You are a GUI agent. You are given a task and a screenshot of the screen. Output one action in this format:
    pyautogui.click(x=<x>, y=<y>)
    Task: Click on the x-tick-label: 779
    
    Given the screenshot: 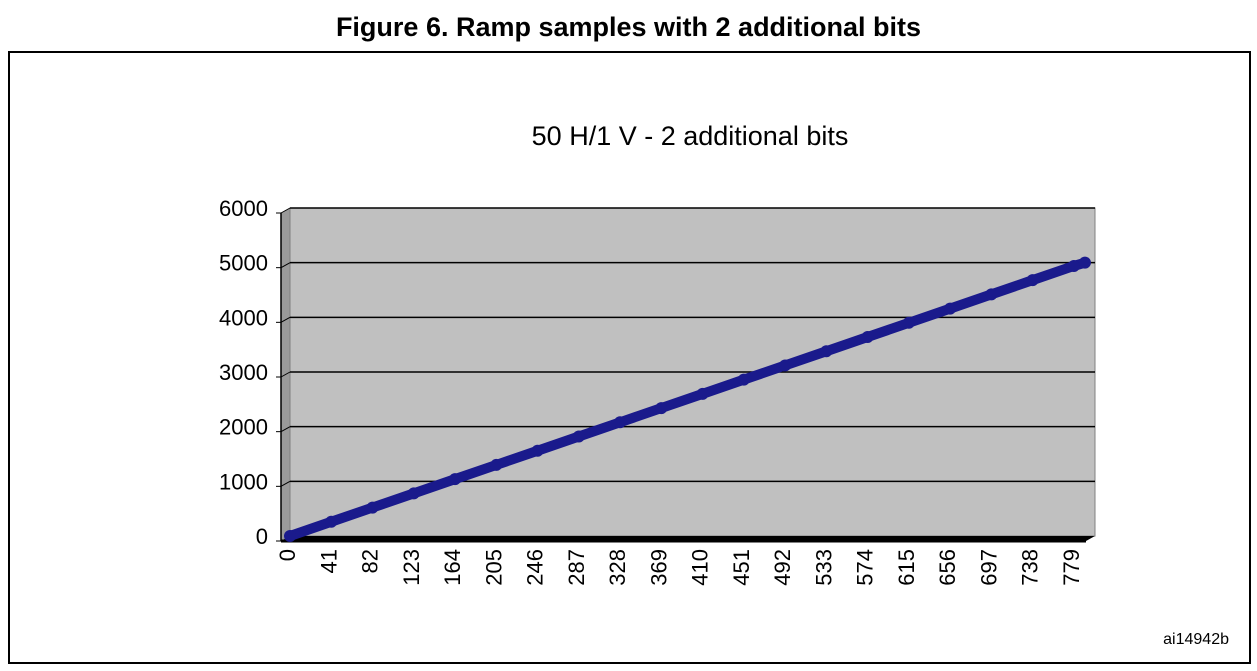 What is the action you would take?
    pyautogui.click(x=1071, y=567)
    